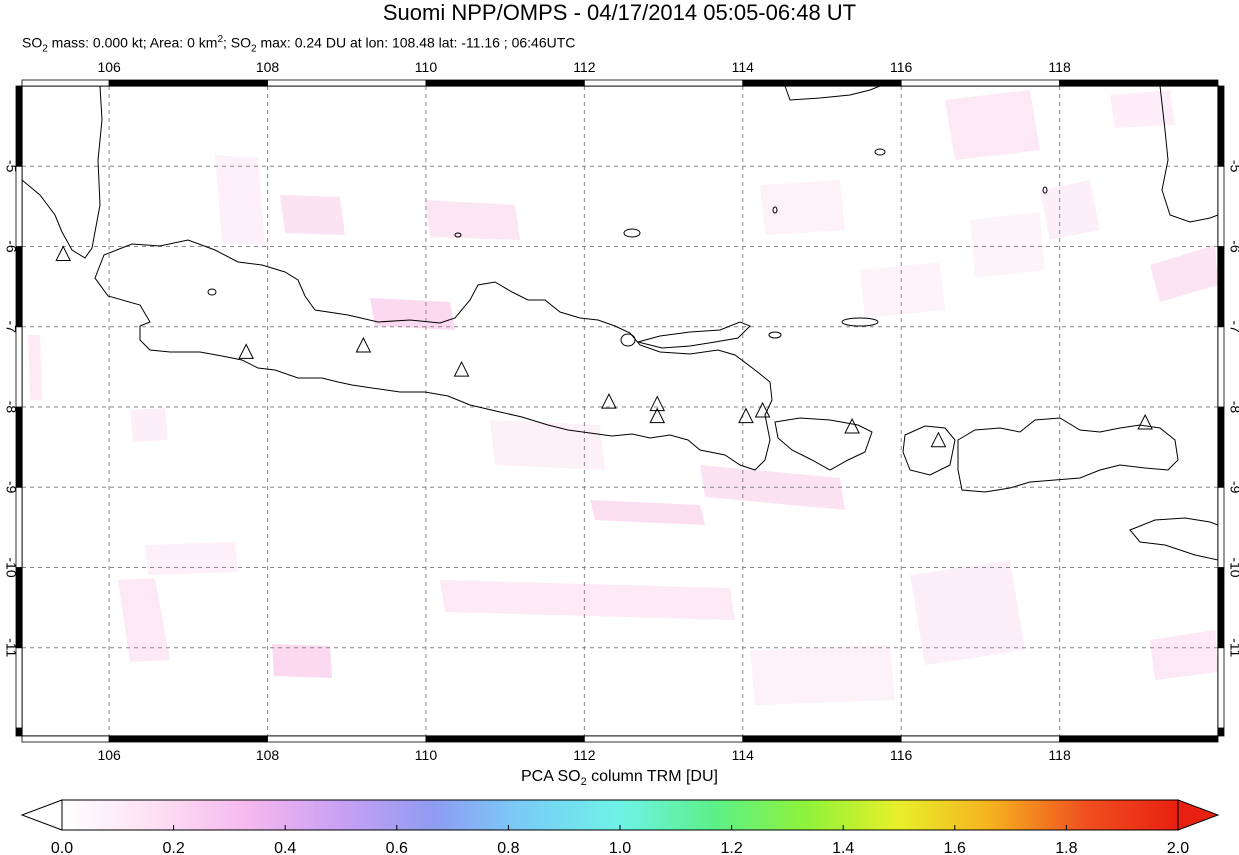 The height and width of the screenshot is (855, 1239). What do you see at coordinates (426, 755) in the screenshot?
I see `lon-tick-label-bottom-2: 110` at bounding box center [426, 755].